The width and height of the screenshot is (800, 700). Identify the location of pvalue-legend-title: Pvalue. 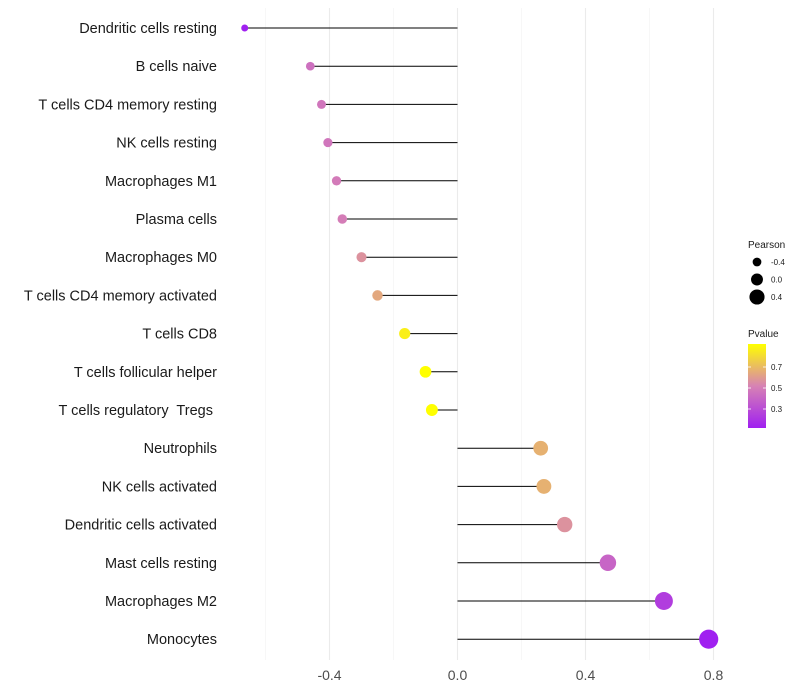
(763, 334).